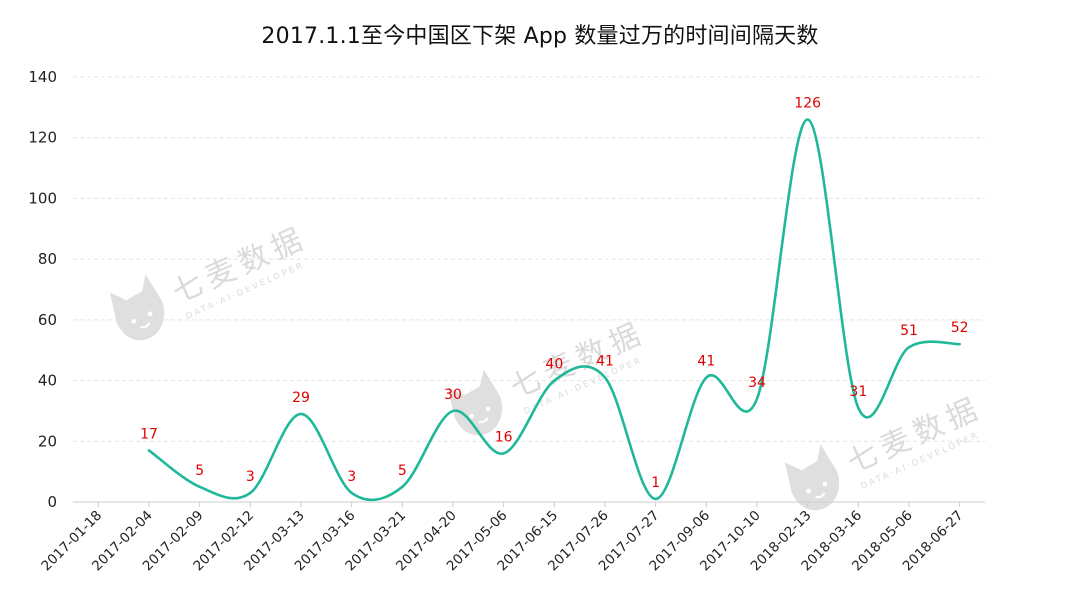  I want to click on y-tick-label: 0, so click(52, 502).